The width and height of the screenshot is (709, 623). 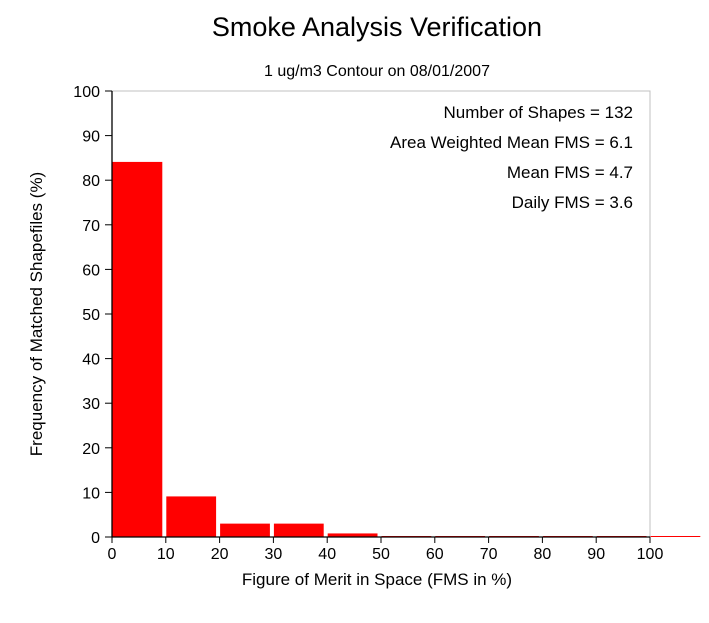 What do you see at coordinates (36, 314) in the screenshot?
I see `y-axis-label: Frequency of Matched Shapefiles (%)` at bounding box center [36, 314].